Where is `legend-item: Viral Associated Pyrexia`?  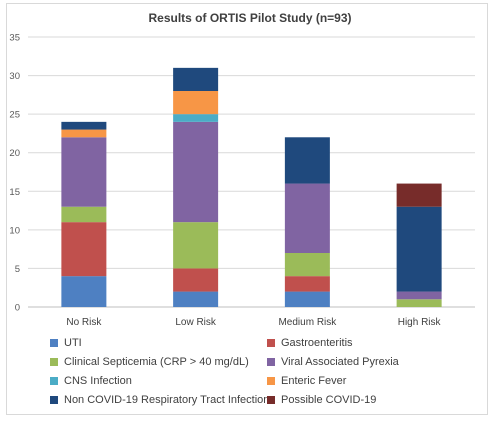 legend-item: Viral Associated Pyrexia is located at coordinates (333, 362).